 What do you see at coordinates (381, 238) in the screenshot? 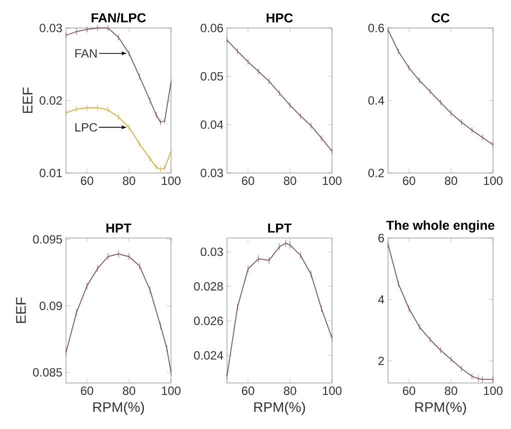
I see `y-tick-label: 6` at bounding box center [381, 238].